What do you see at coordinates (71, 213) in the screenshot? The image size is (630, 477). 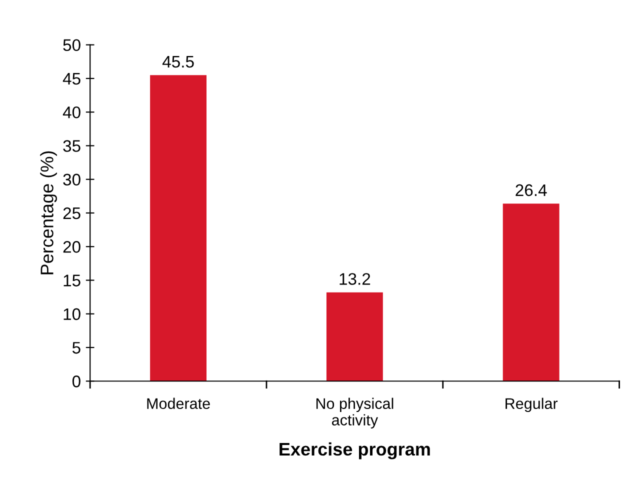 I see `y-tick-label: 25` at bounding box center [71, 213].